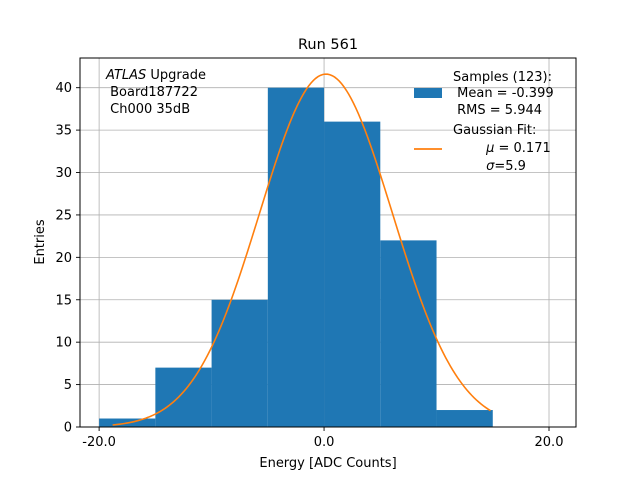 The height and width of the screenshot is (480, 640). What do you see at coordinates (489, 148) in the screenshot?
I see `legend-mu-symbol: μ` at bounding box center [489, 148].